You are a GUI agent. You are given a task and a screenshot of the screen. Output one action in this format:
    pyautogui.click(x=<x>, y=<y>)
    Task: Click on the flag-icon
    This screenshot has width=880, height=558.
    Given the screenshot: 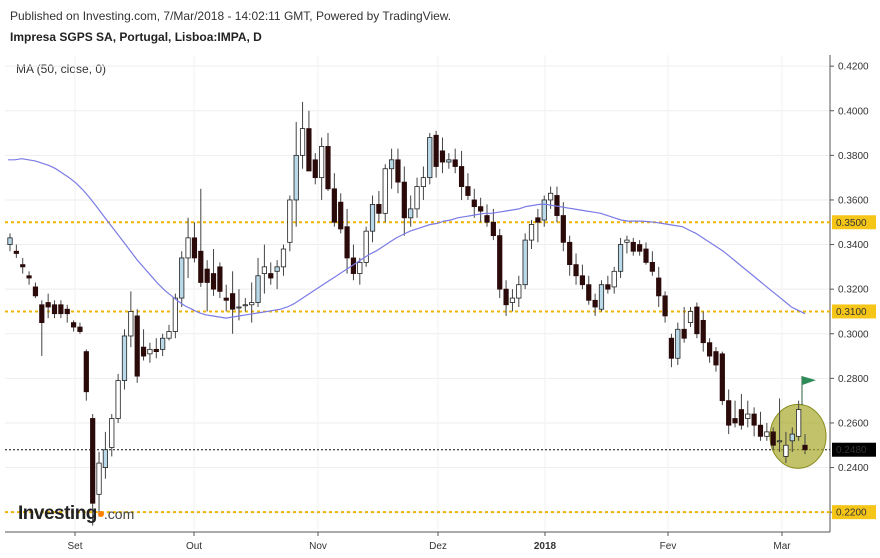 What is the action you would take?
    pyautogui.click(x=809, y=381)
    